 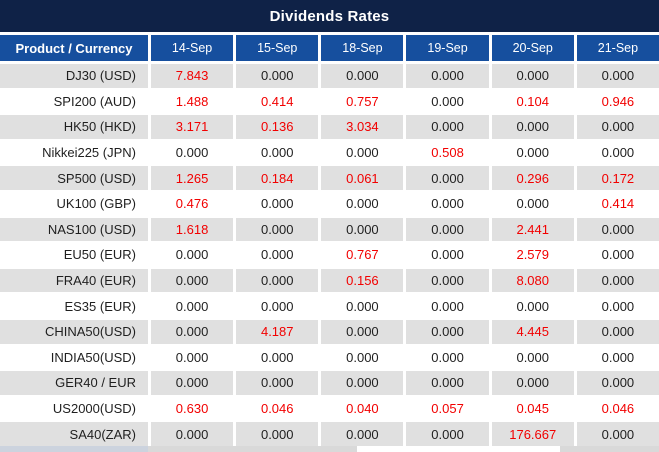 What do you see at coordinates (192, 204) in the screenshot?
I see `rate-value: 0.476` at bounding box center [192, 204].